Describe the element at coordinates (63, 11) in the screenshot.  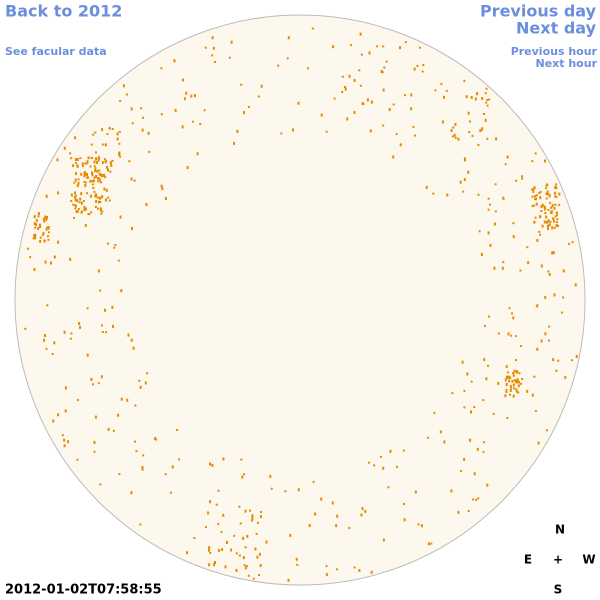
I see `back-link: Back to 2012` at that location.